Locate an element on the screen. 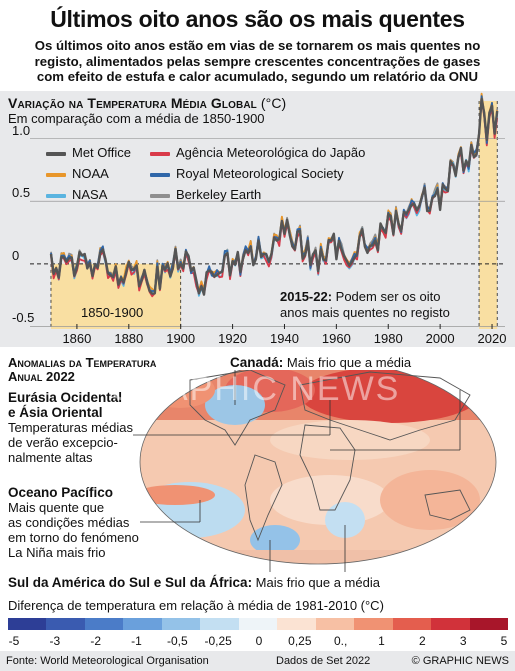  chart-unit: (°C) is located at coordinates (273, 103).